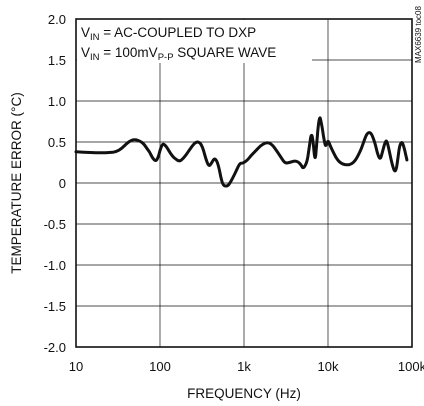 The image size is (424, 406). I want to click on y-tick-label: 0.5, so click(57, 142).